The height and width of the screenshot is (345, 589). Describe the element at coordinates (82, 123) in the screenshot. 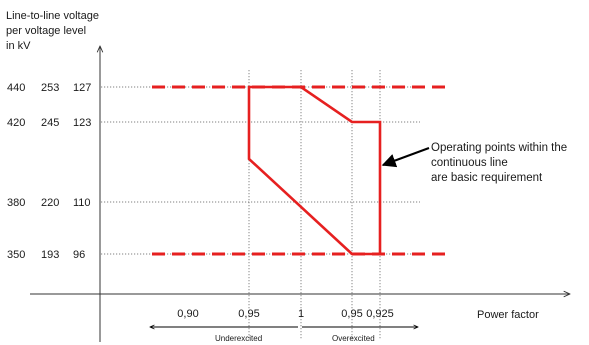

I see `y-tick-label: 123` at that location.